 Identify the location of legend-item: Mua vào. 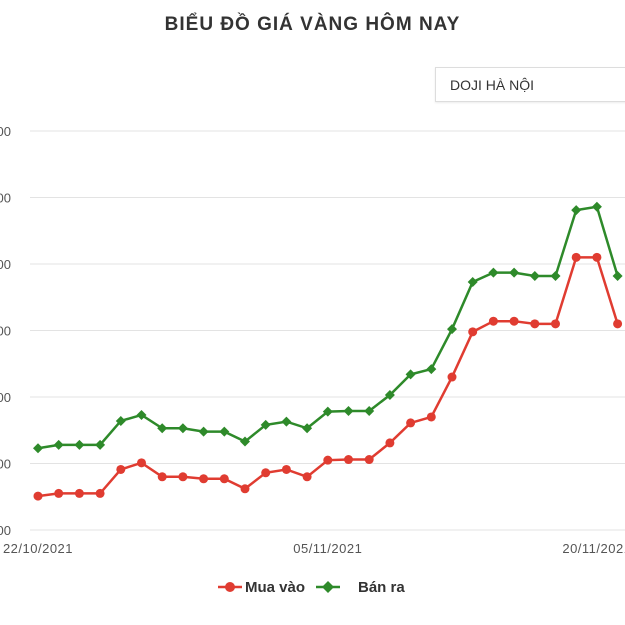
(261, 587).